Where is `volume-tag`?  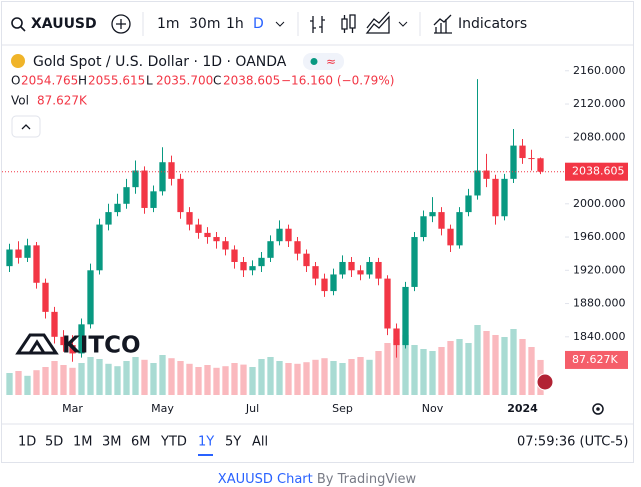
volume-tag is located at coordinates (596, 359).